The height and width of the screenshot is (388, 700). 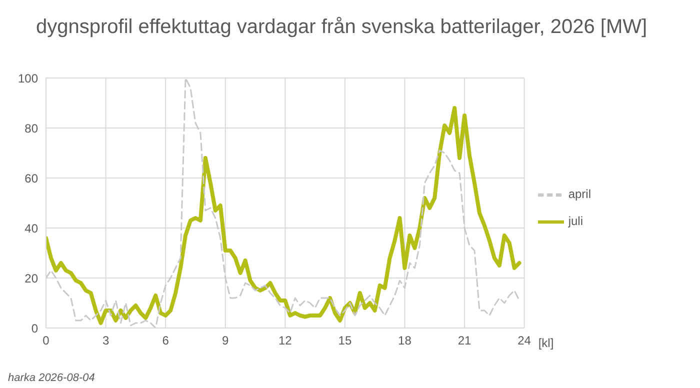 What do you see at coordinates (226, 341) in the screenshot?
I see `x-tick-label: 9` at bounding box center [226, 341].